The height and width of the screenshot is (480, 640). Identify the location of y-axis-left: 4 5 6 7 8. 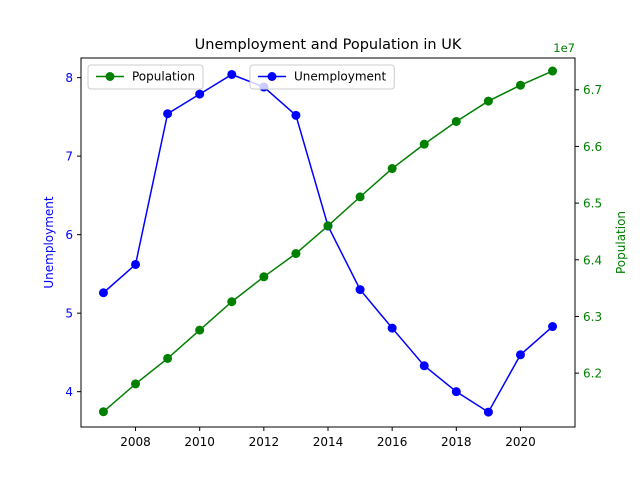
(73, 235).